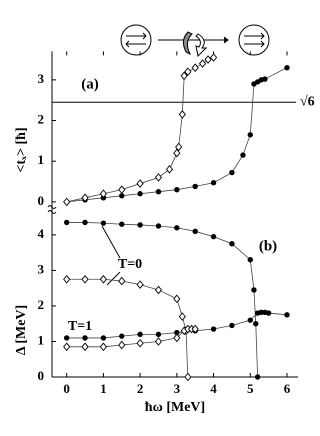 This screenshot has width=320, height=436. What do you see at coordinates (66, 388) in the screenshot?
I see `x-tick-label: 0` at bounding box center [66, 388].